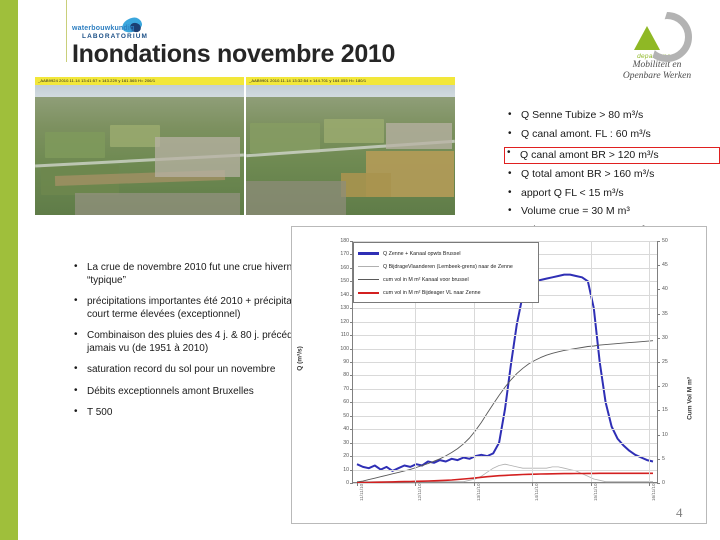  What do you see at coordinates (344, 335) in the screenshot?
I see `chart-y-tick: 110` at bounding box center [344, 335].